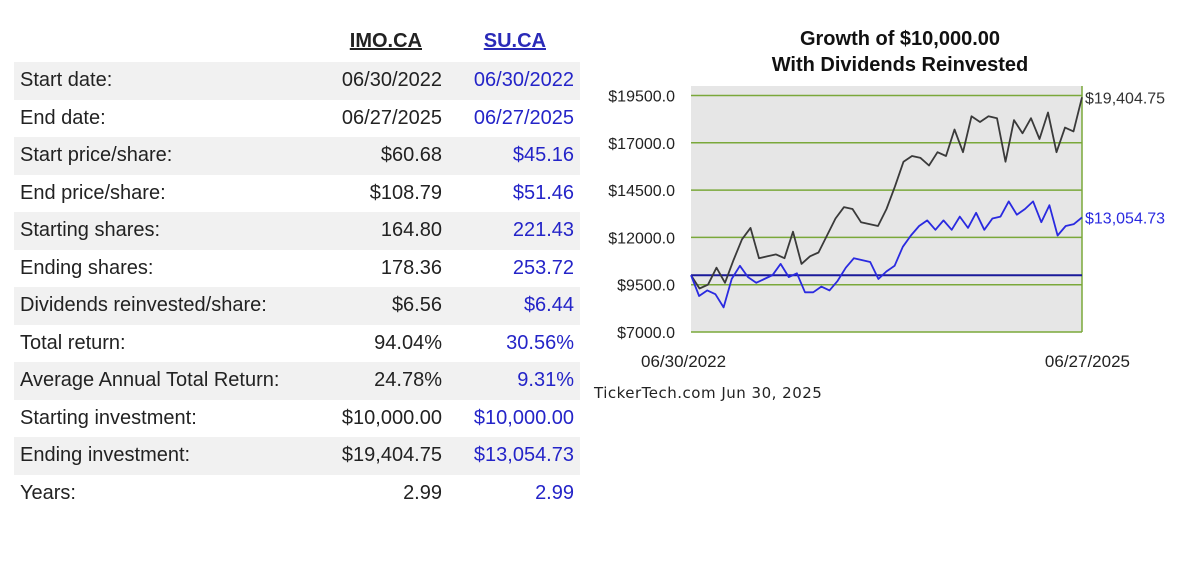 This screenshot has height=565, width=1193. What do you see at coordinates (543, 155) in the screenshot?
I see `su-value: $45.16` at bounding box center [543, 155].